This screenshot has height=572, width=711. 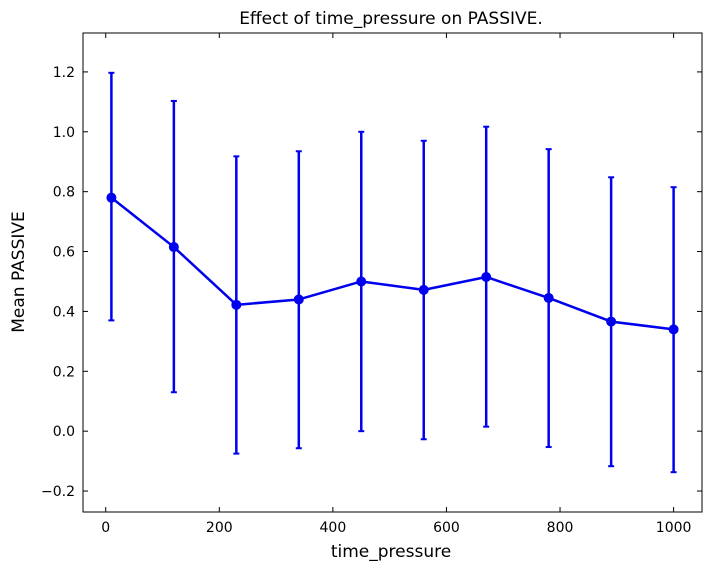 What do you see at coordinates (64, 73) in the screenshot?
I see `y-tick-label: 1.2` at bounding box center [64, 73].